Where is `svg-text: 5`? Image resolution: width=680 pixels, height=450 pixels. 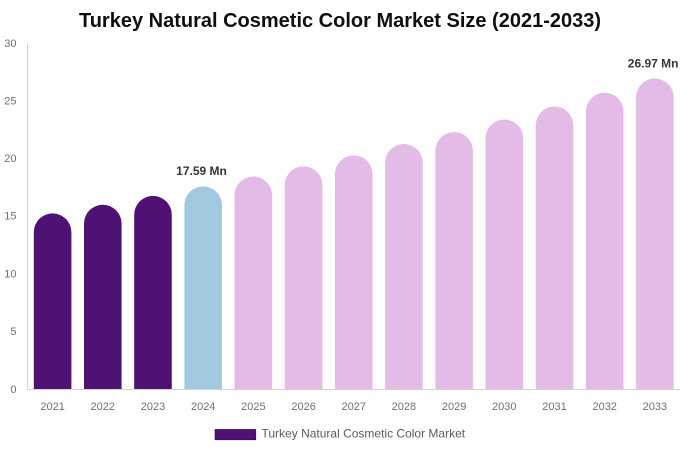 svg-text: 5 is located at coordinates (13, 332).